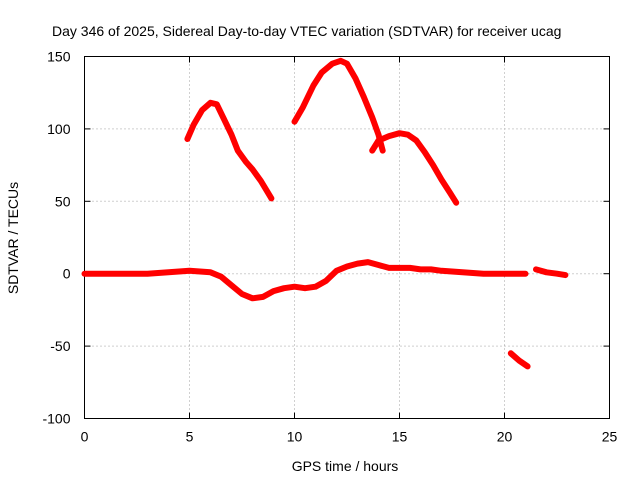 This screenshot has height=480, width=640. What do you see at coordinates (190, 437) in the screenshot?
I see `x-tick-label: 5` at bounding box center [190, 437].